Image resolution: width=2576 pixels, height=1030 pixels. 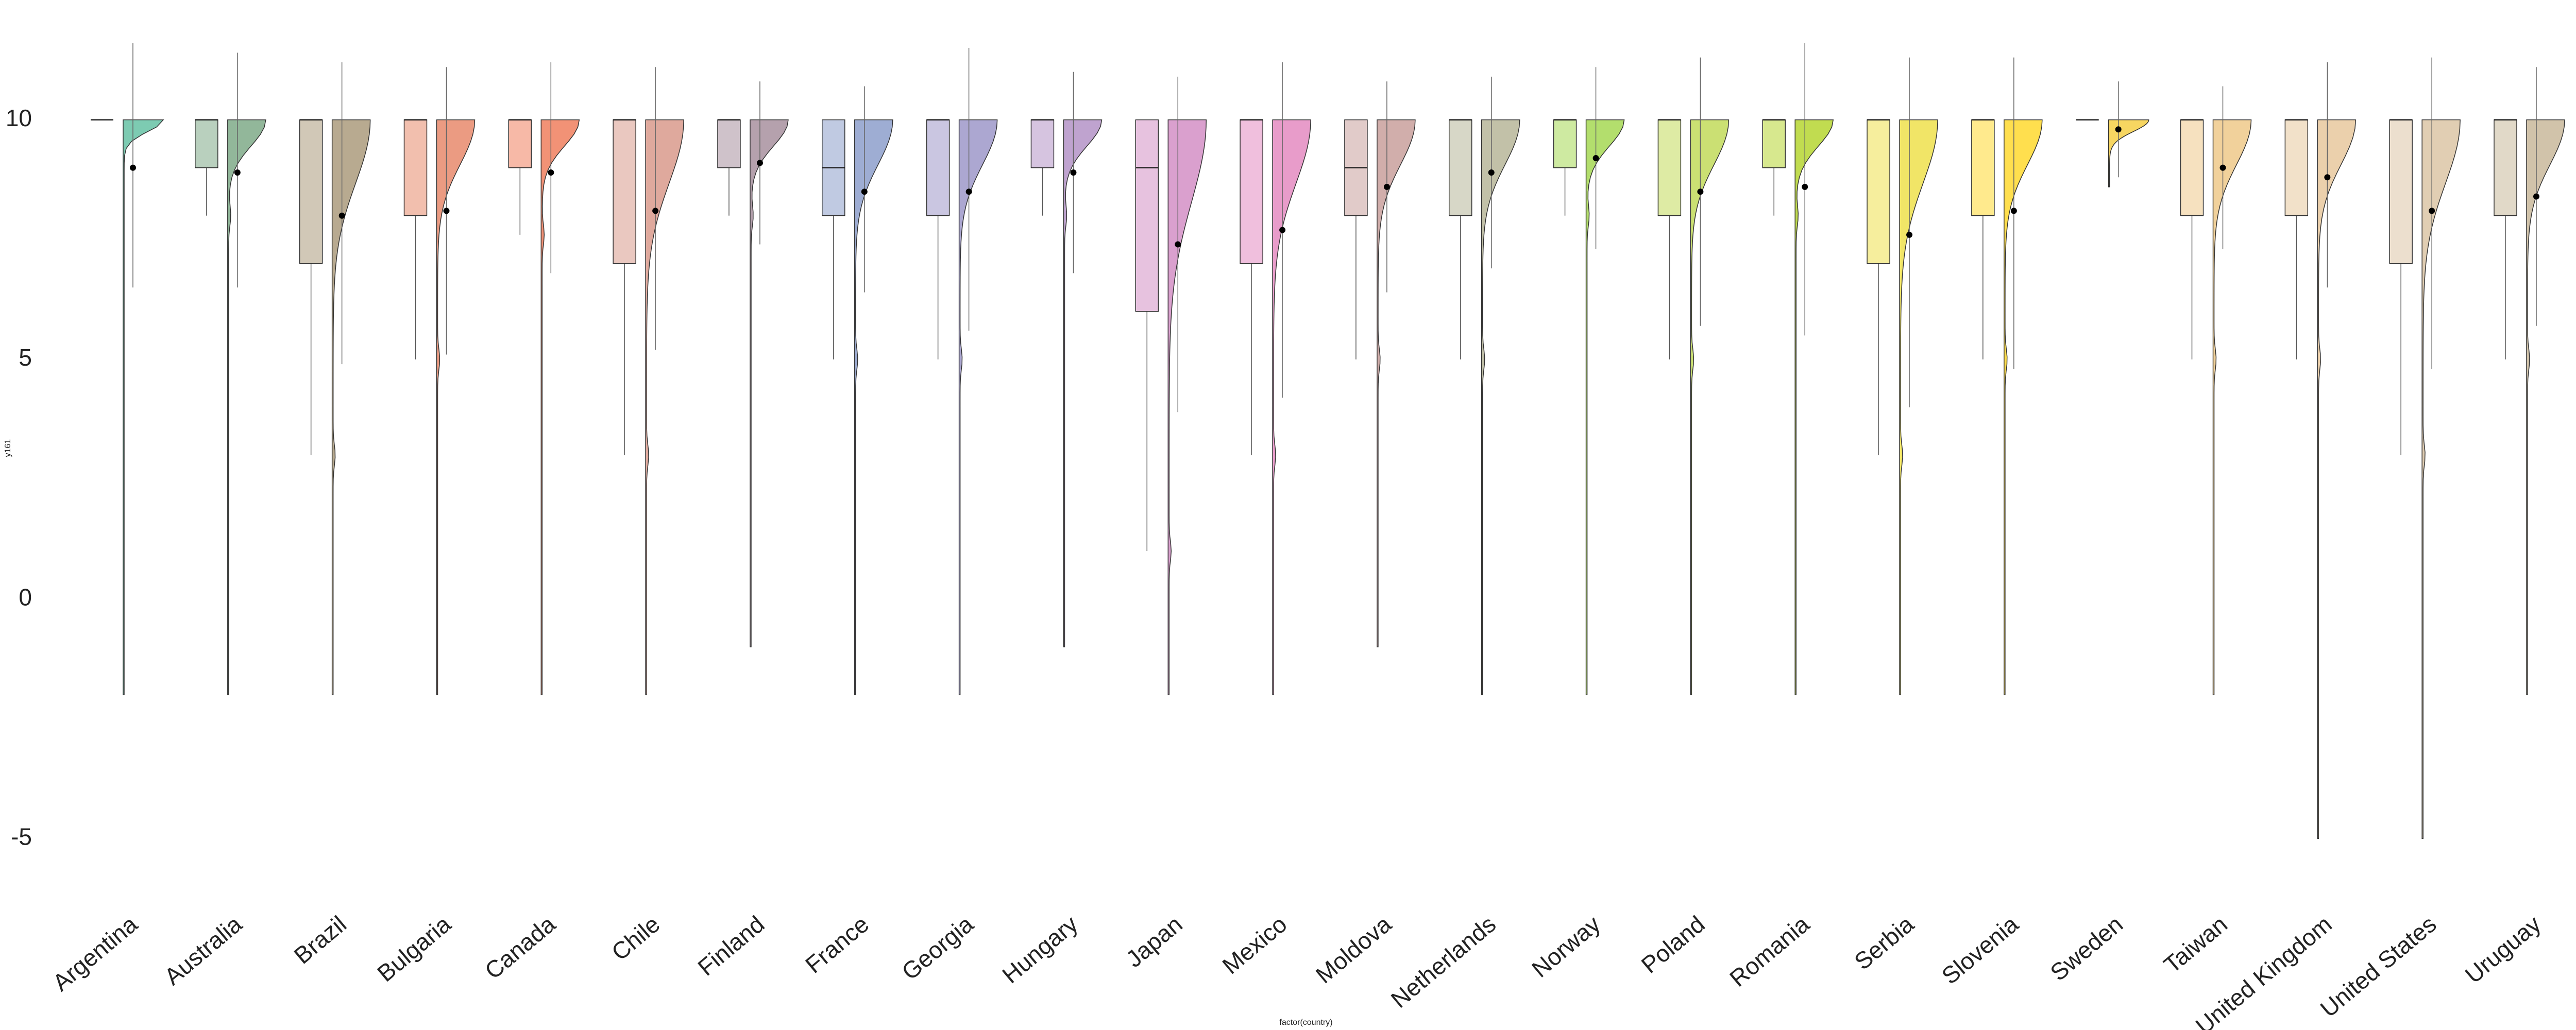 What do you see at coordinates (1443, 962) in the screenshot?
I see `x-tick-label: Netherlands` at bounding box center [1443, 962].